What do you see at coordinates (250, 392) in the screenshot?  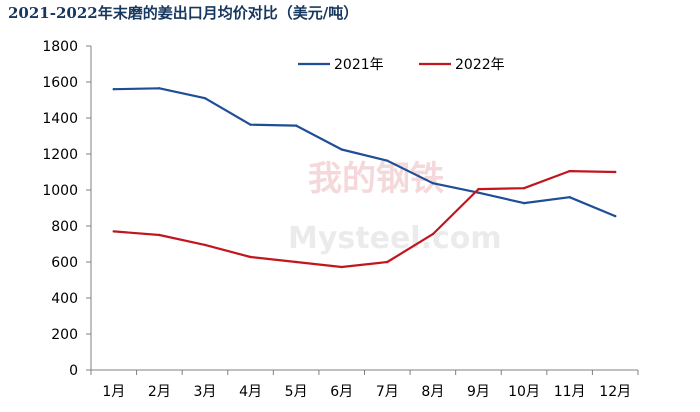 I see `x-tick-label: 4月` at bounding box center [250, 392].